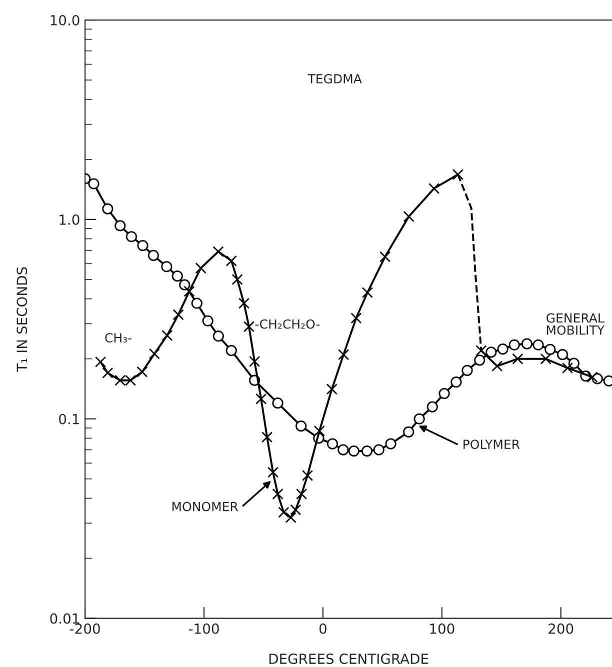 The width and height of the screenshot is (612, 667). Describe the element at coordinates (65, 20) in the screenshot. I see `y-tick-label: 10.0` at that location.